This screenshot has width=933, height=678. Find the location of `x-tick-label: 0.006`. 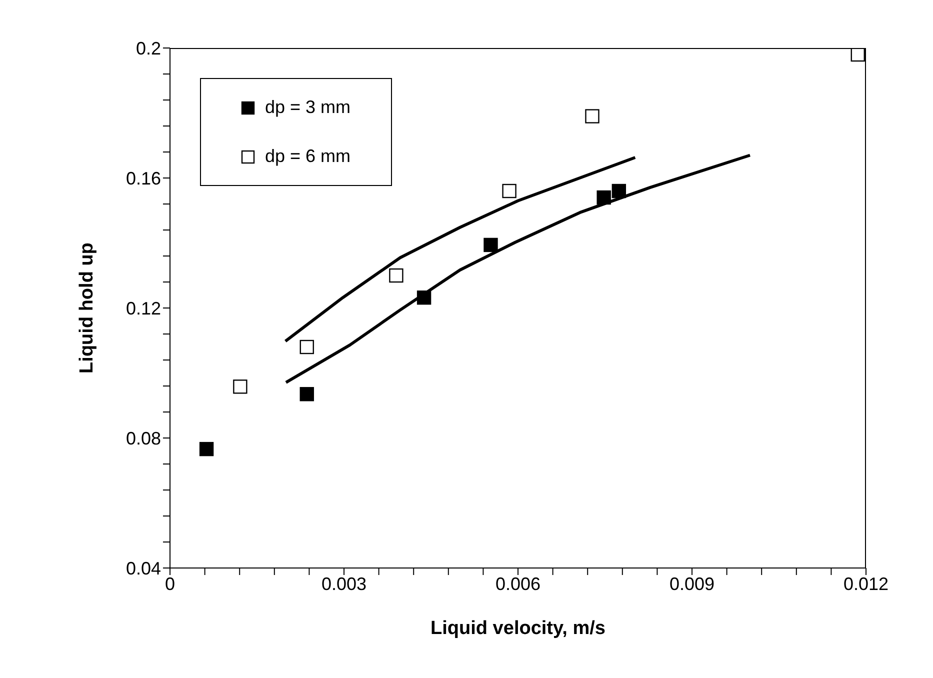

x-tick-label: 0.006 is located at coordinates (518, 584).